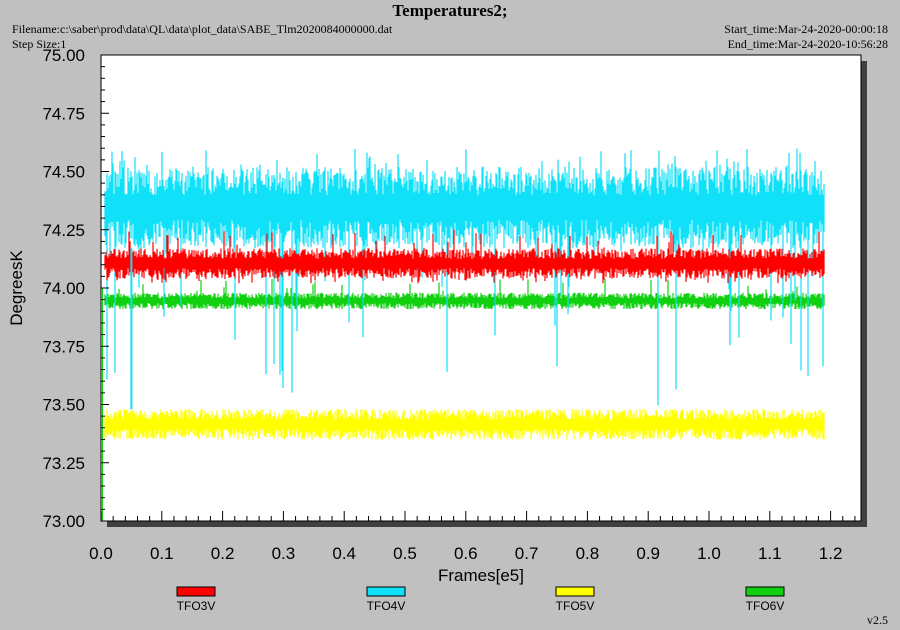 Image resolution: width=900 pixels, height=630 pixels. Describe the element at coordinates (223, 553) in the screenshot. I see `x-tick-label: 0.2` at that location.